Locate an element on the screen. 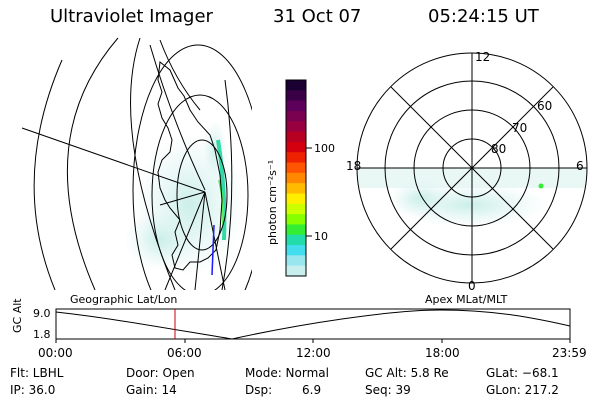 This screenshot has height=400, width=600. altitude-curve is located at coordinates (313, 324).